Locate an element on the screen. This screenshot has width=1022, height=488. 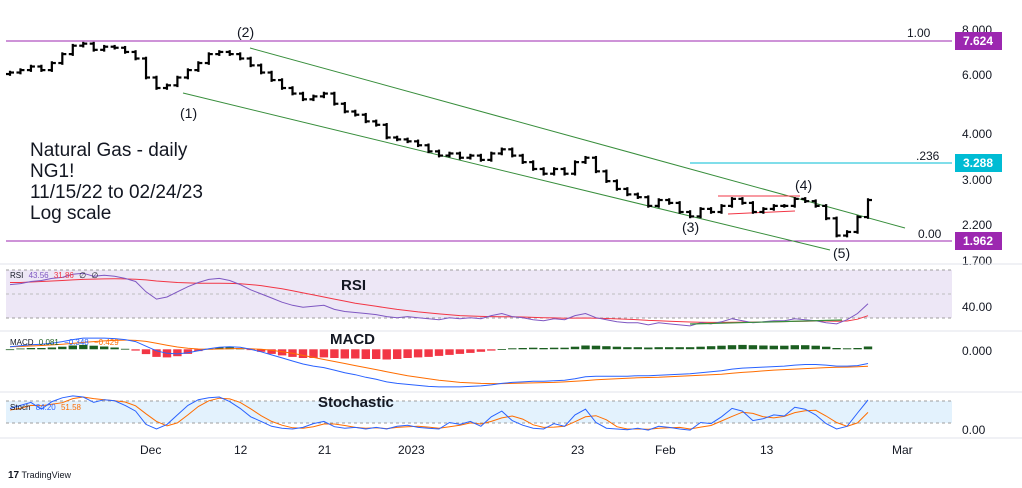
rsi-pane: RSI 40.00 RSI 43.56 31.86 ∅ ∅ is located at coordinates (511, 295).